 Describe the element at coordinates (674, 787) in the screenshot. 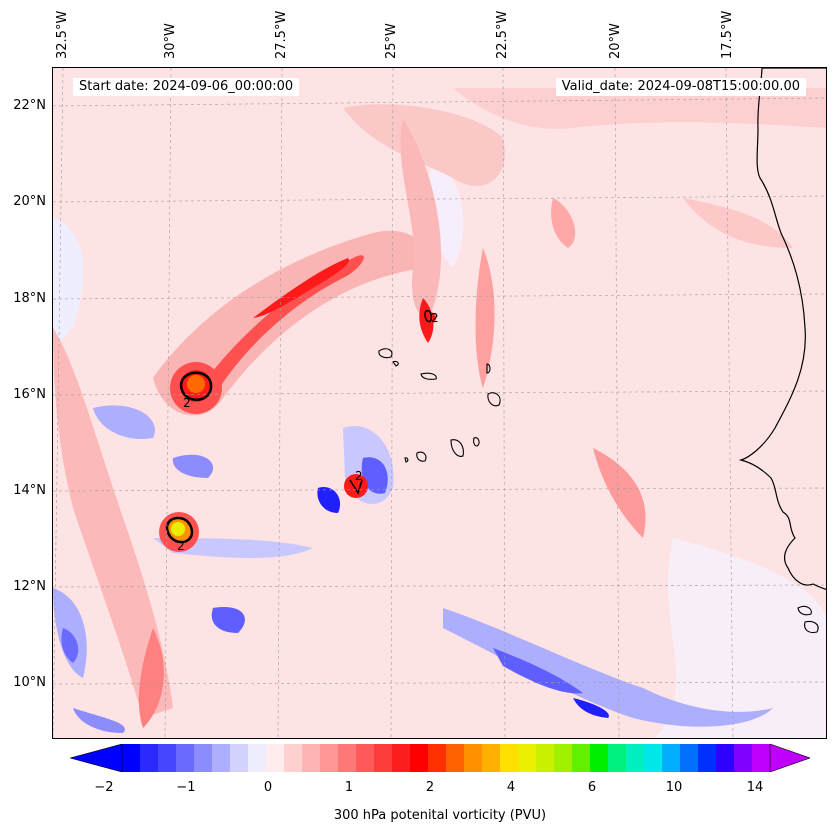

I see `colorbar-tick: 10` at that location.